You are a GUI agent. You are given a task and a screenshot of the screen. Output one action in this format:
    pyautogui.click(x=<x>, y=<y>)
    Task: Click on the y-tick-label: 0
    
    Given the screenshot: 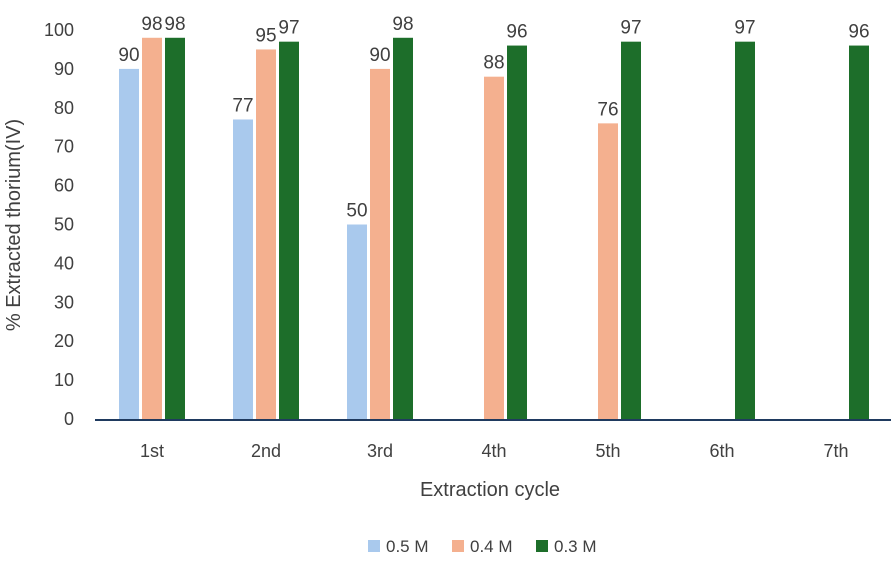 What is the action you would take?
    pyautogui.click(x=69, y=419)
    